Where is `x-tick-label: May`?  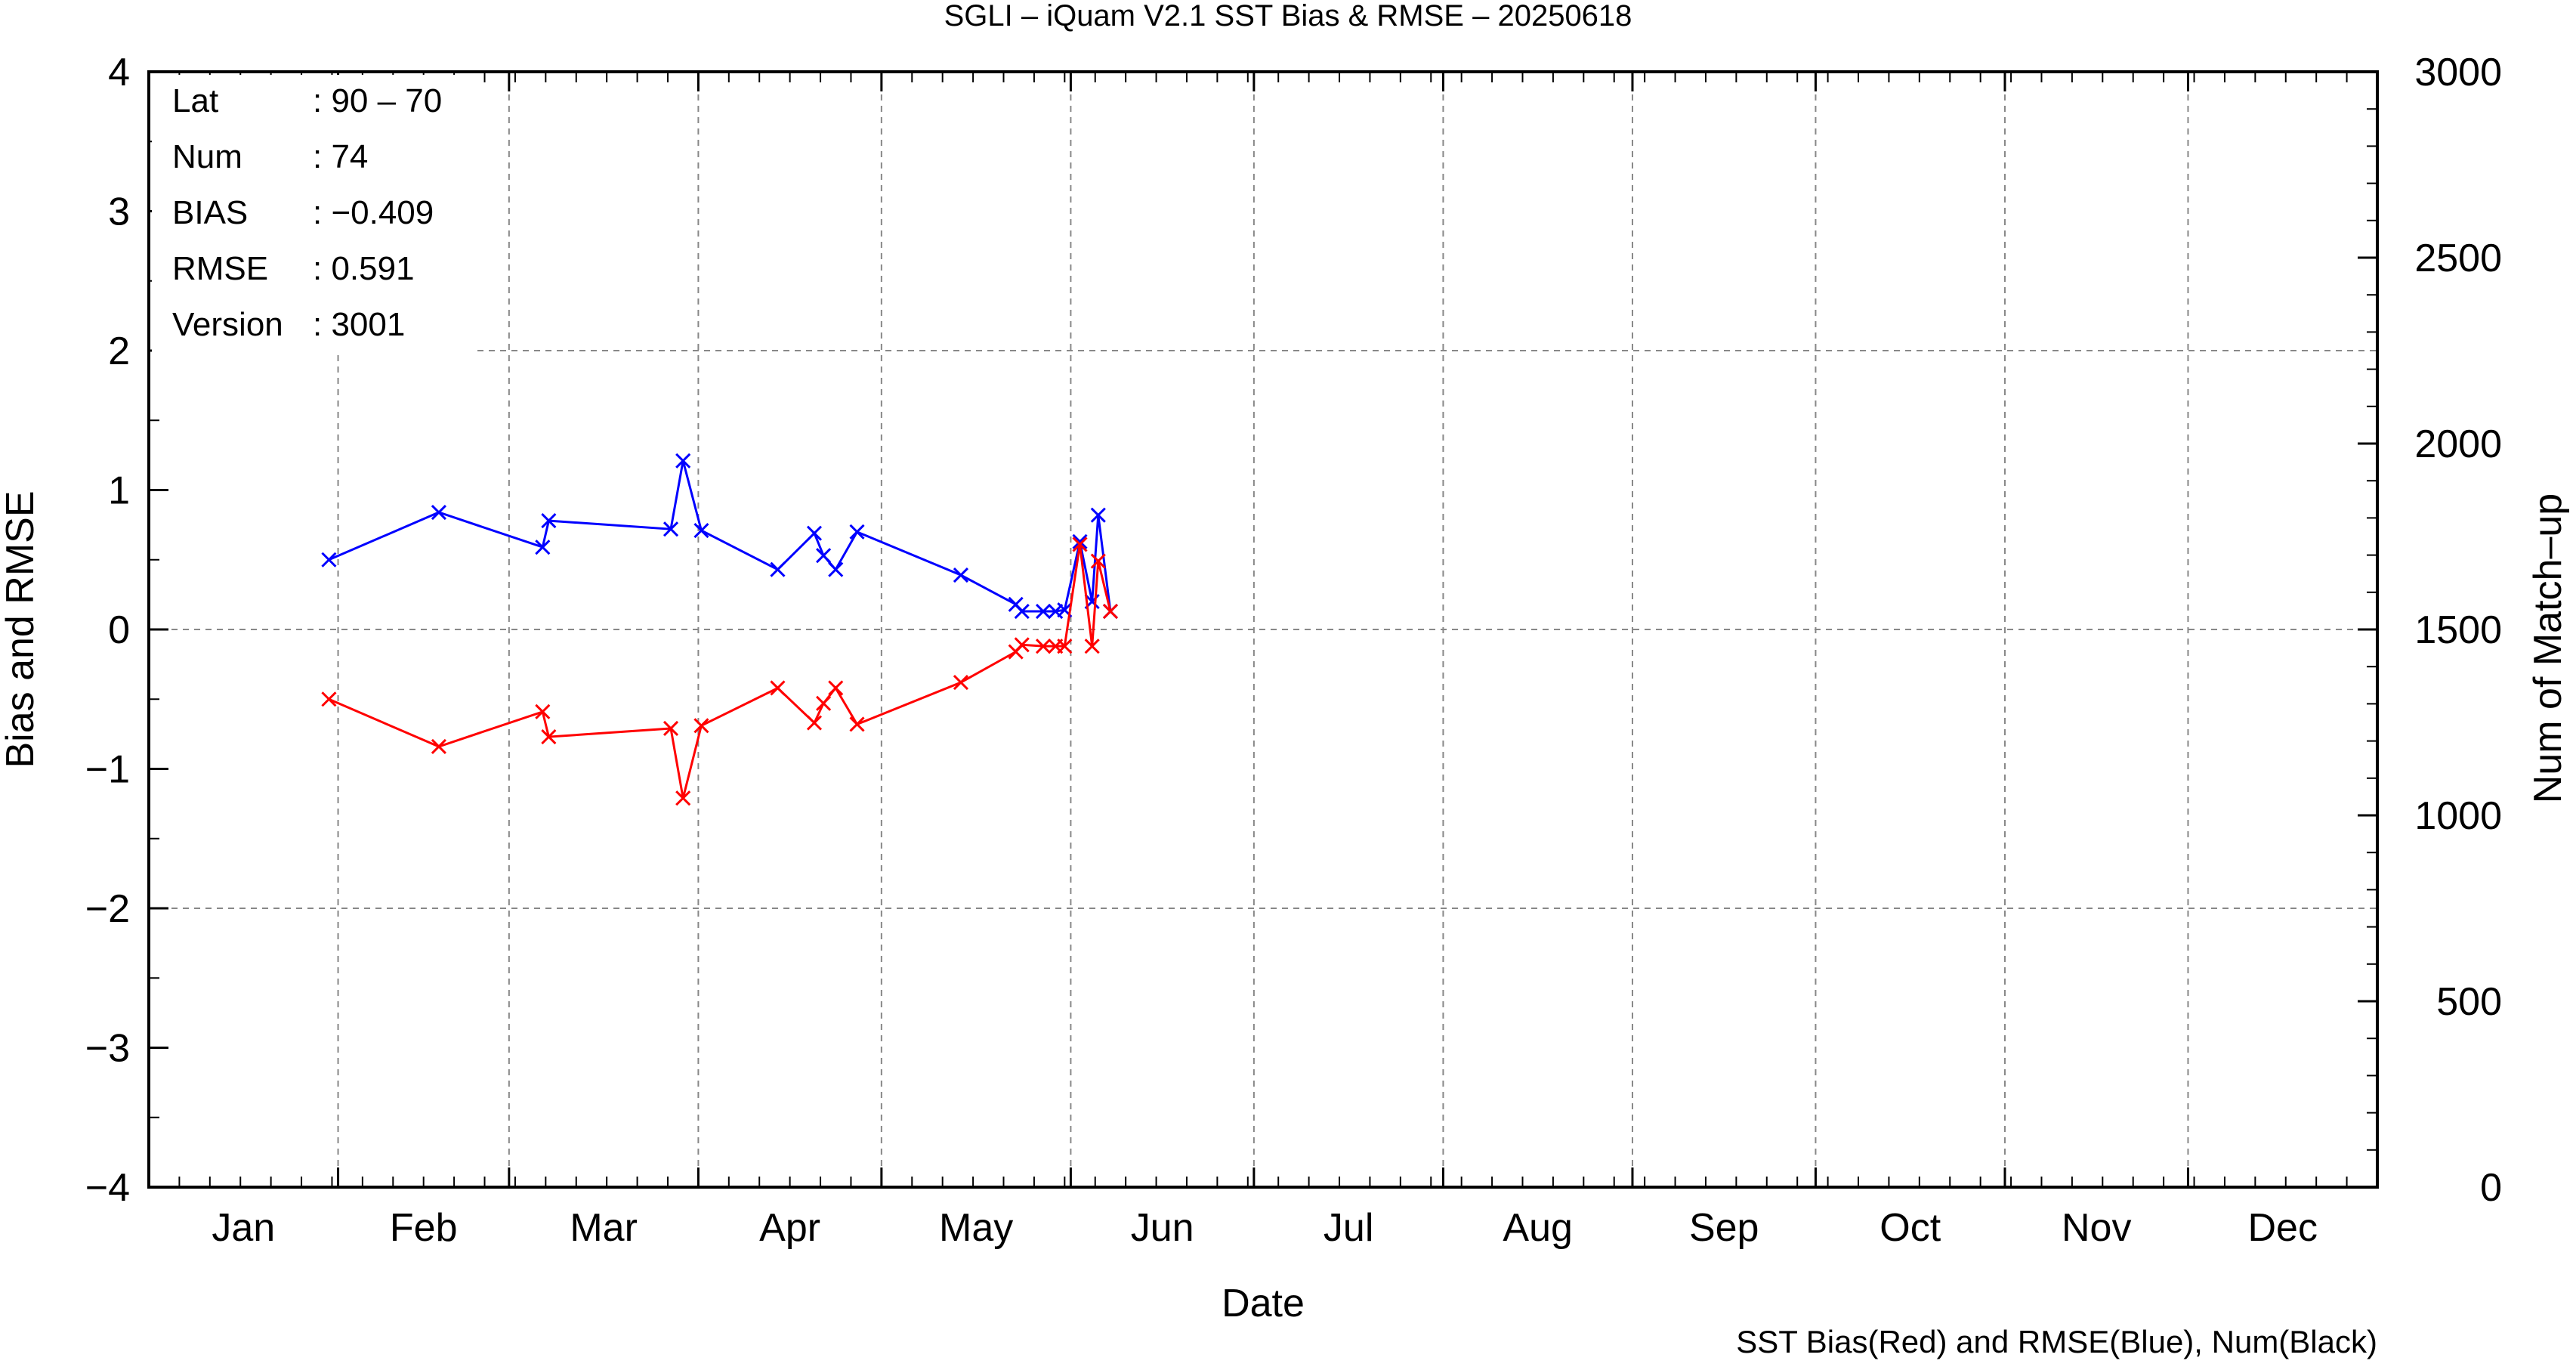 x-tick-label: May is located at coordinates (976, 1228).